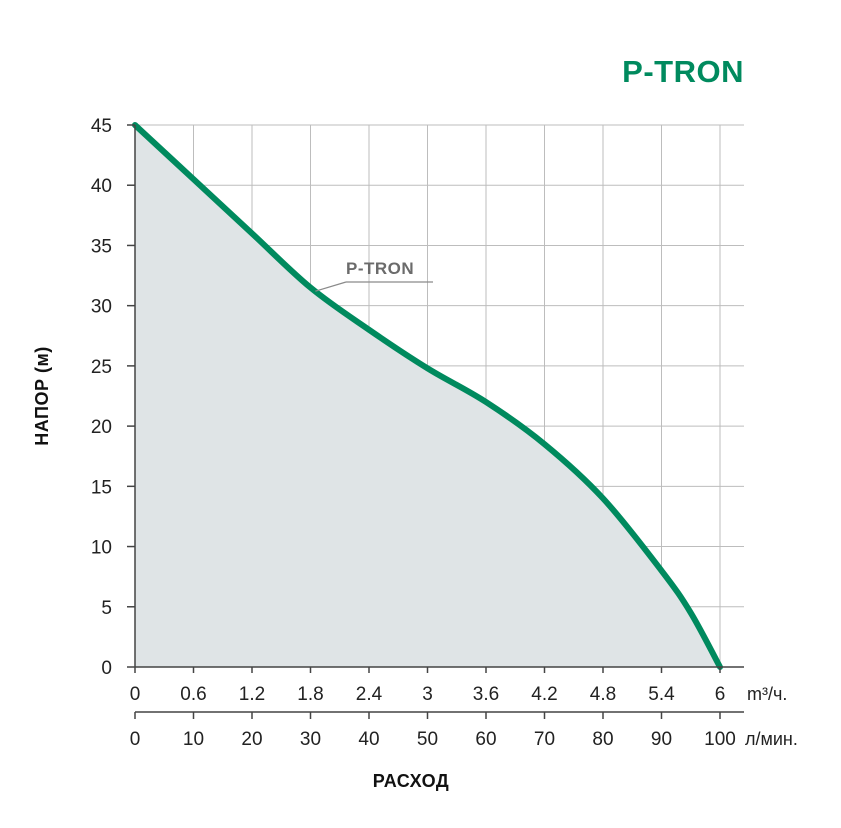  I want to click on y-tick-label: 0, so click(106, 668).